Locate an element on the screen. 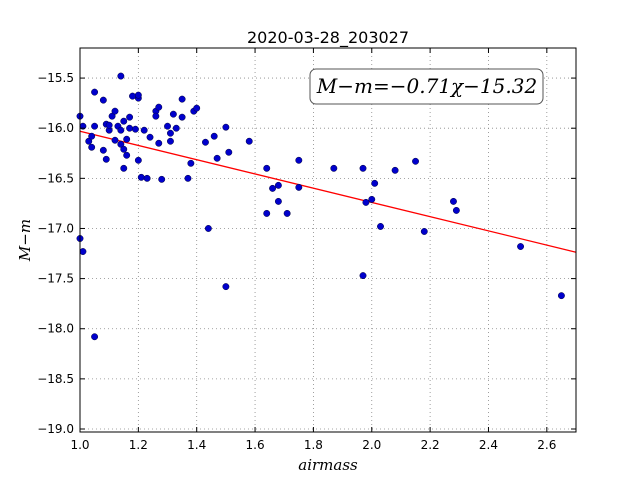  x-tick-label: 2.2 is located at coordinates (430, 445).